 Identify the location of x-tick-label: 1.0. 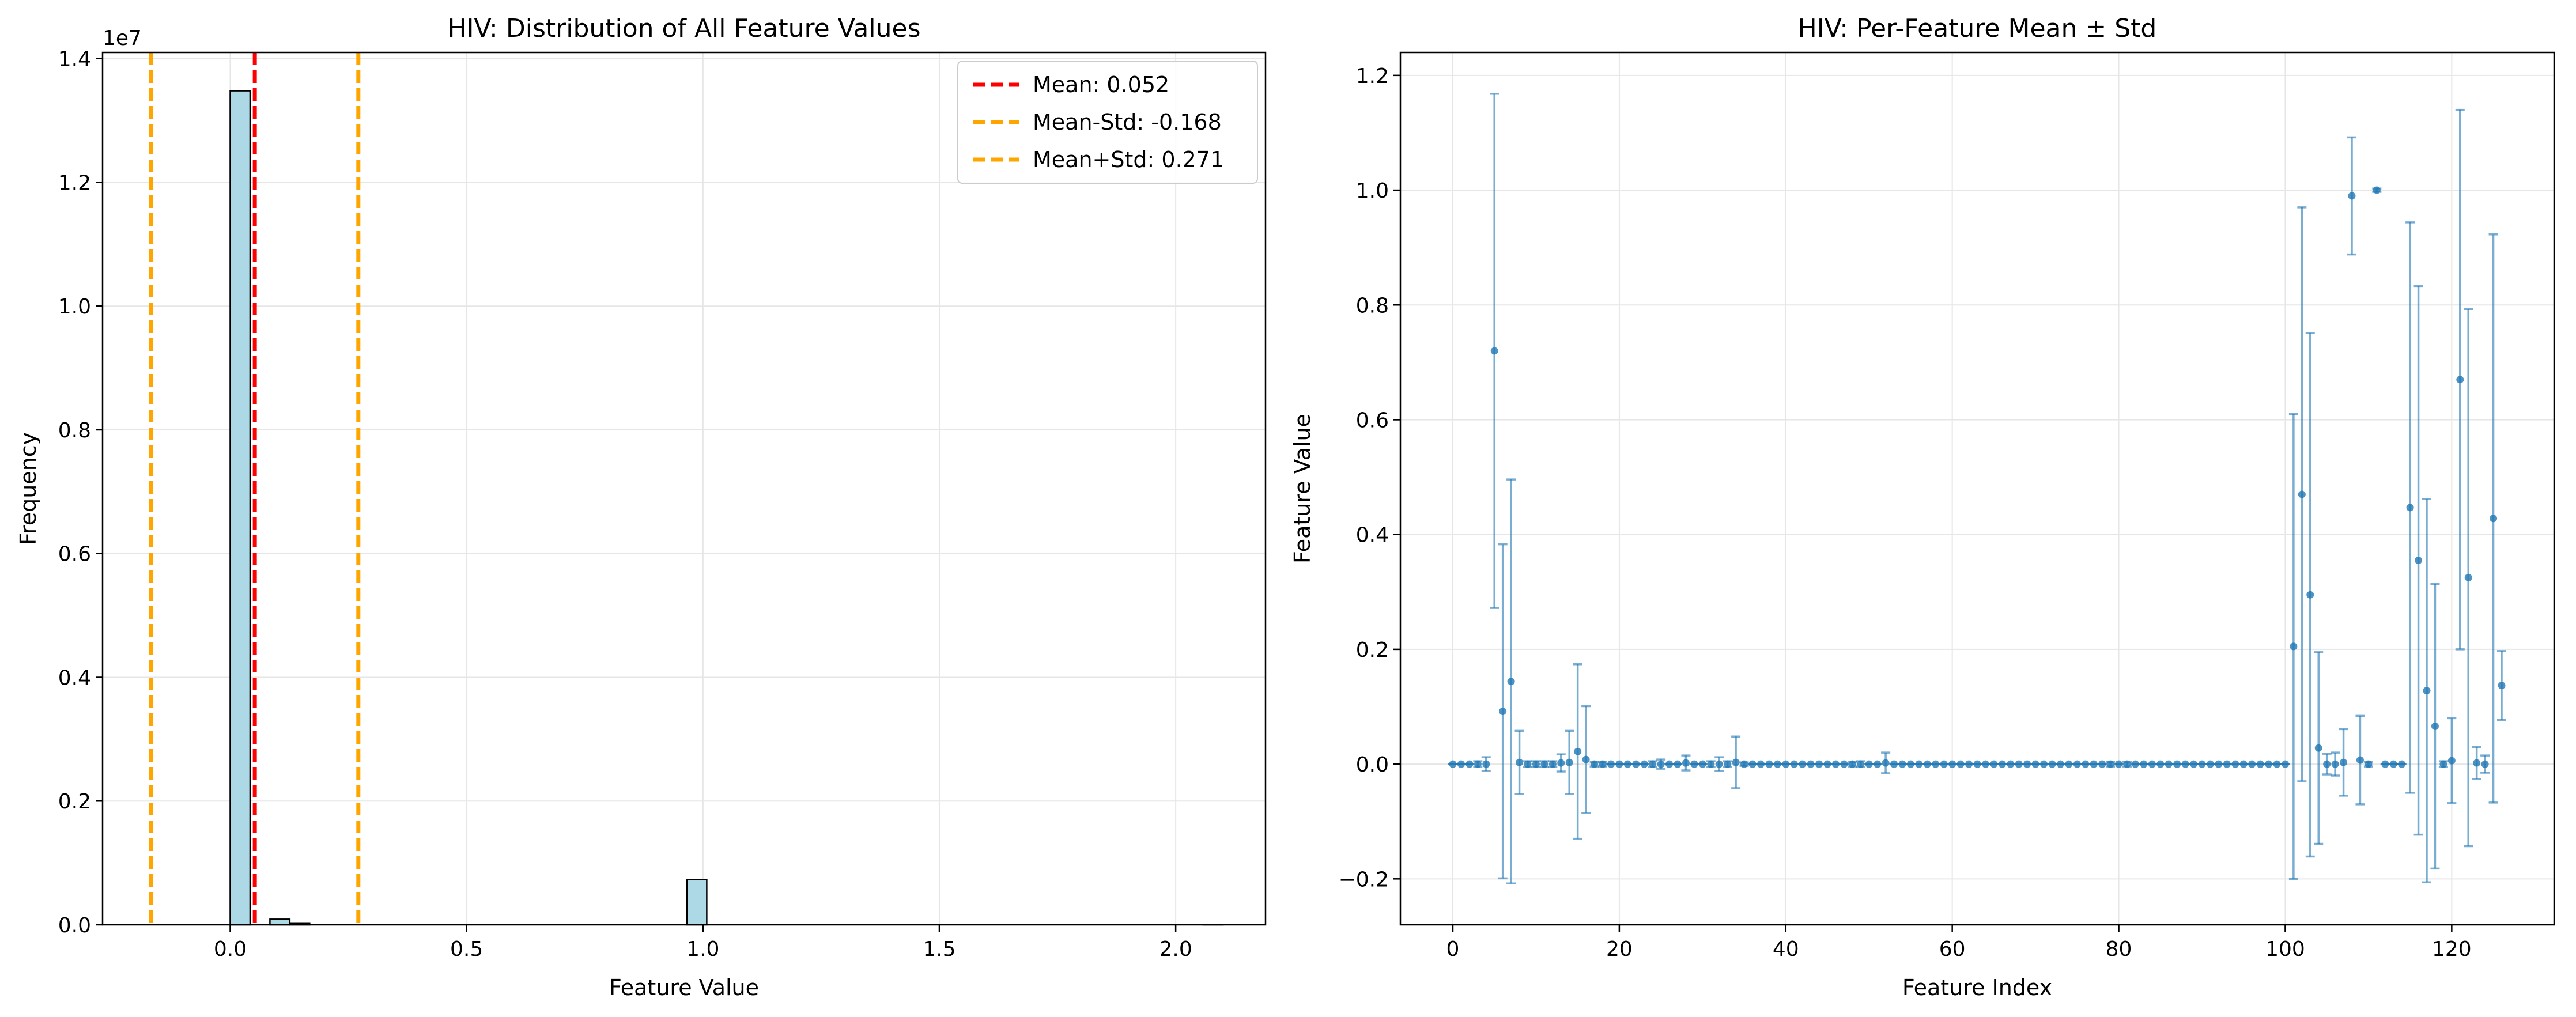
(702, 949).